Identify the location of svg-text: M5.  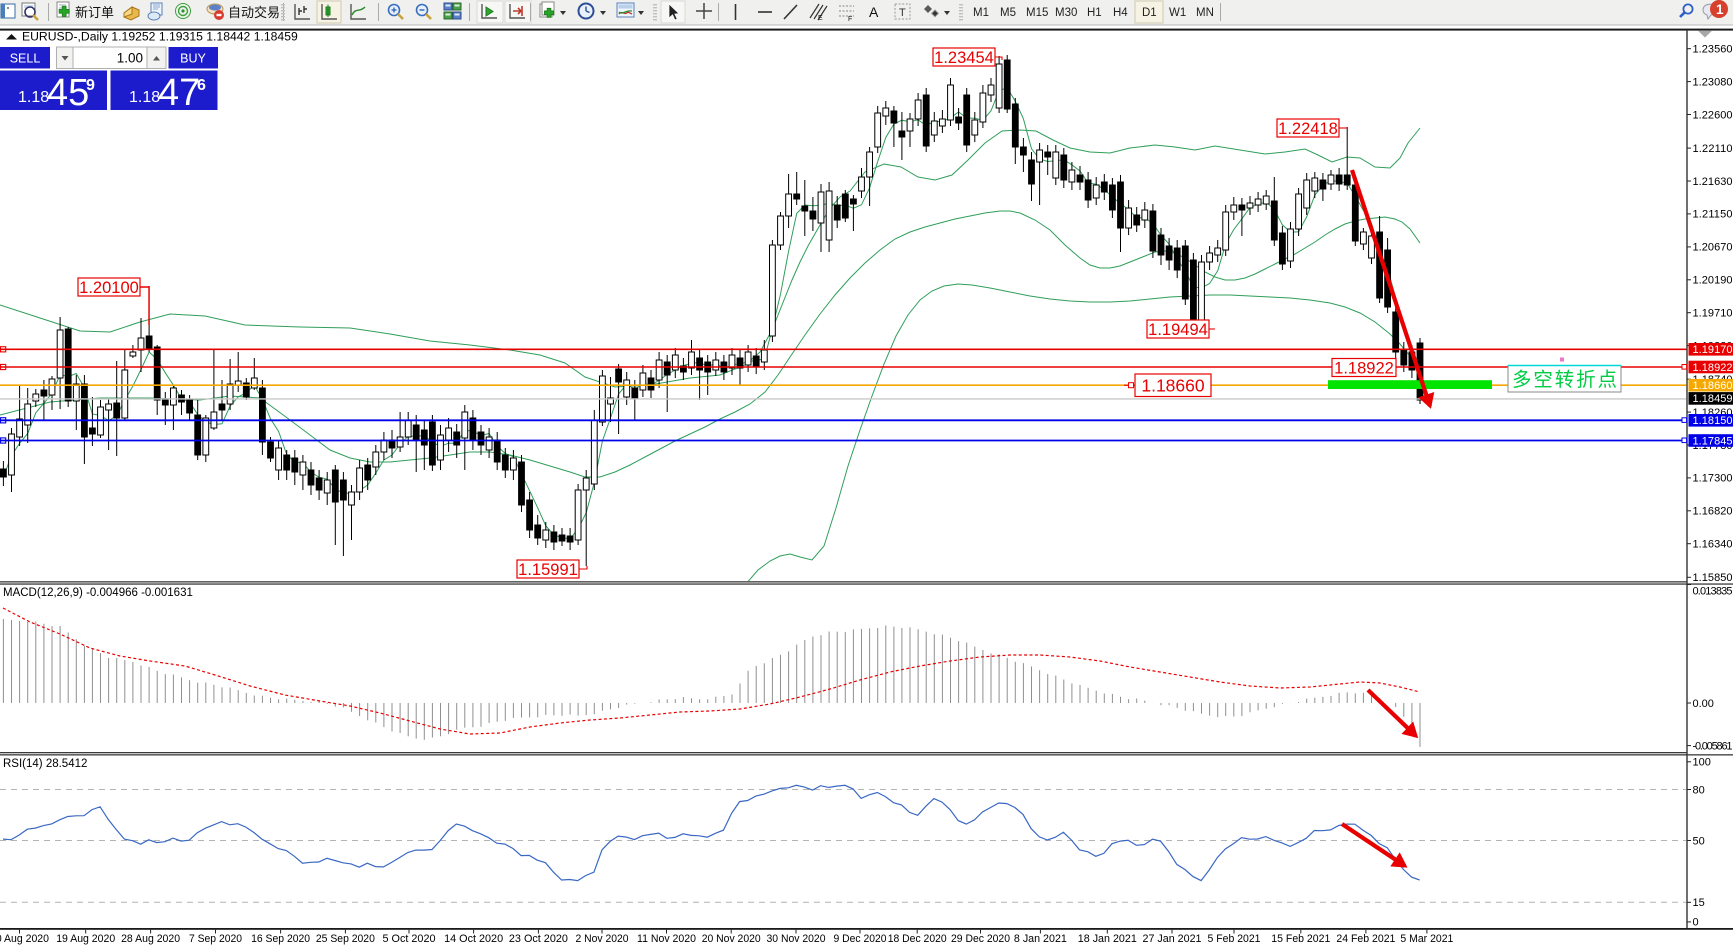
(1008, 13).